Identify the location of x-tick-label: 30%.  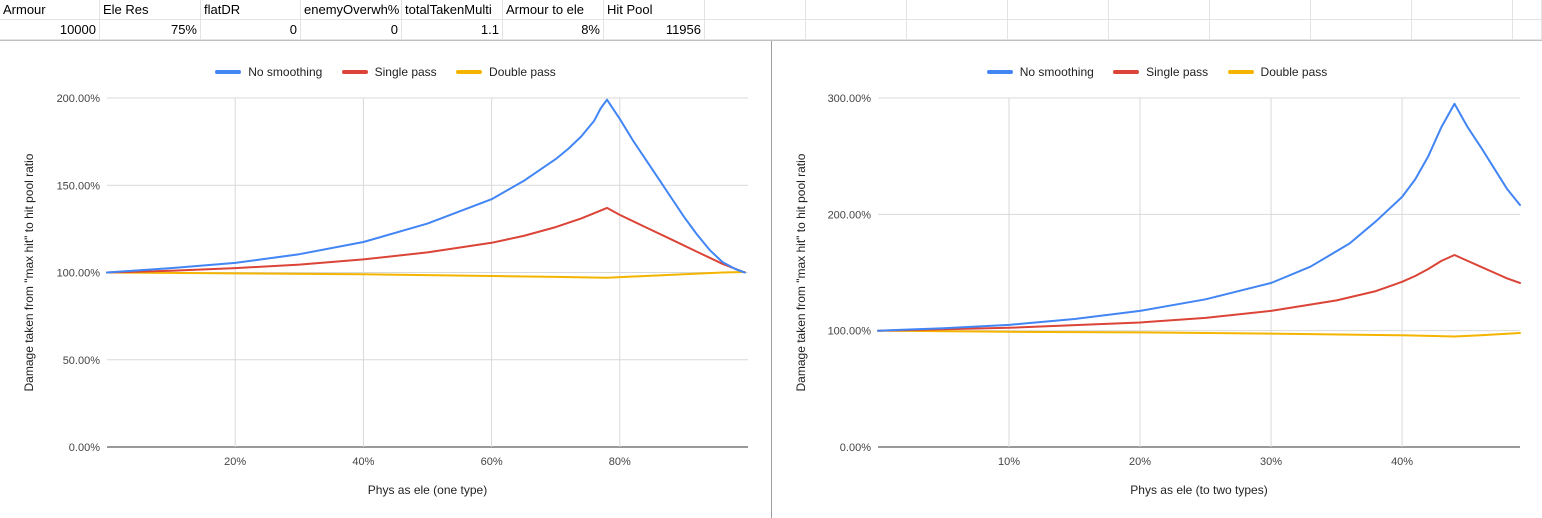
(1271, 462).